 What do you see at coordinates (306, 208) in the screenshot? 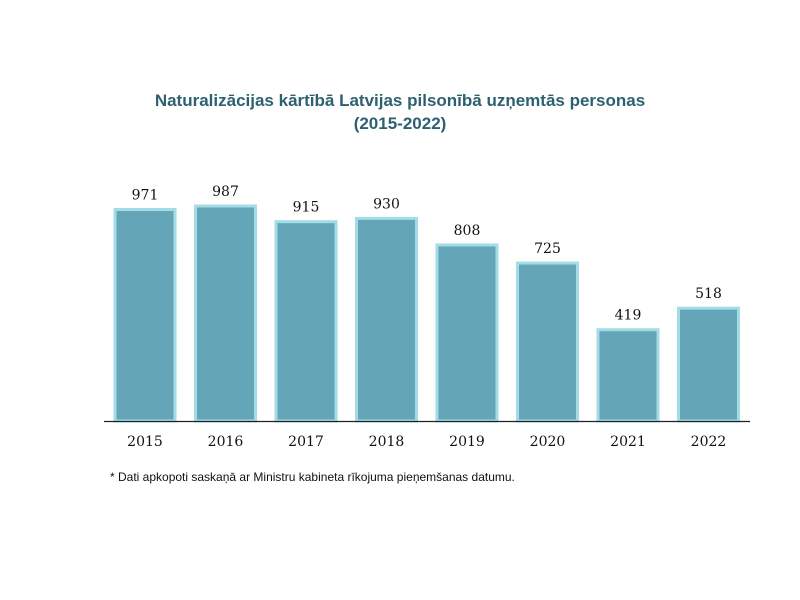
I see `value-label-2017: 915` at bounding box center [306, 208].